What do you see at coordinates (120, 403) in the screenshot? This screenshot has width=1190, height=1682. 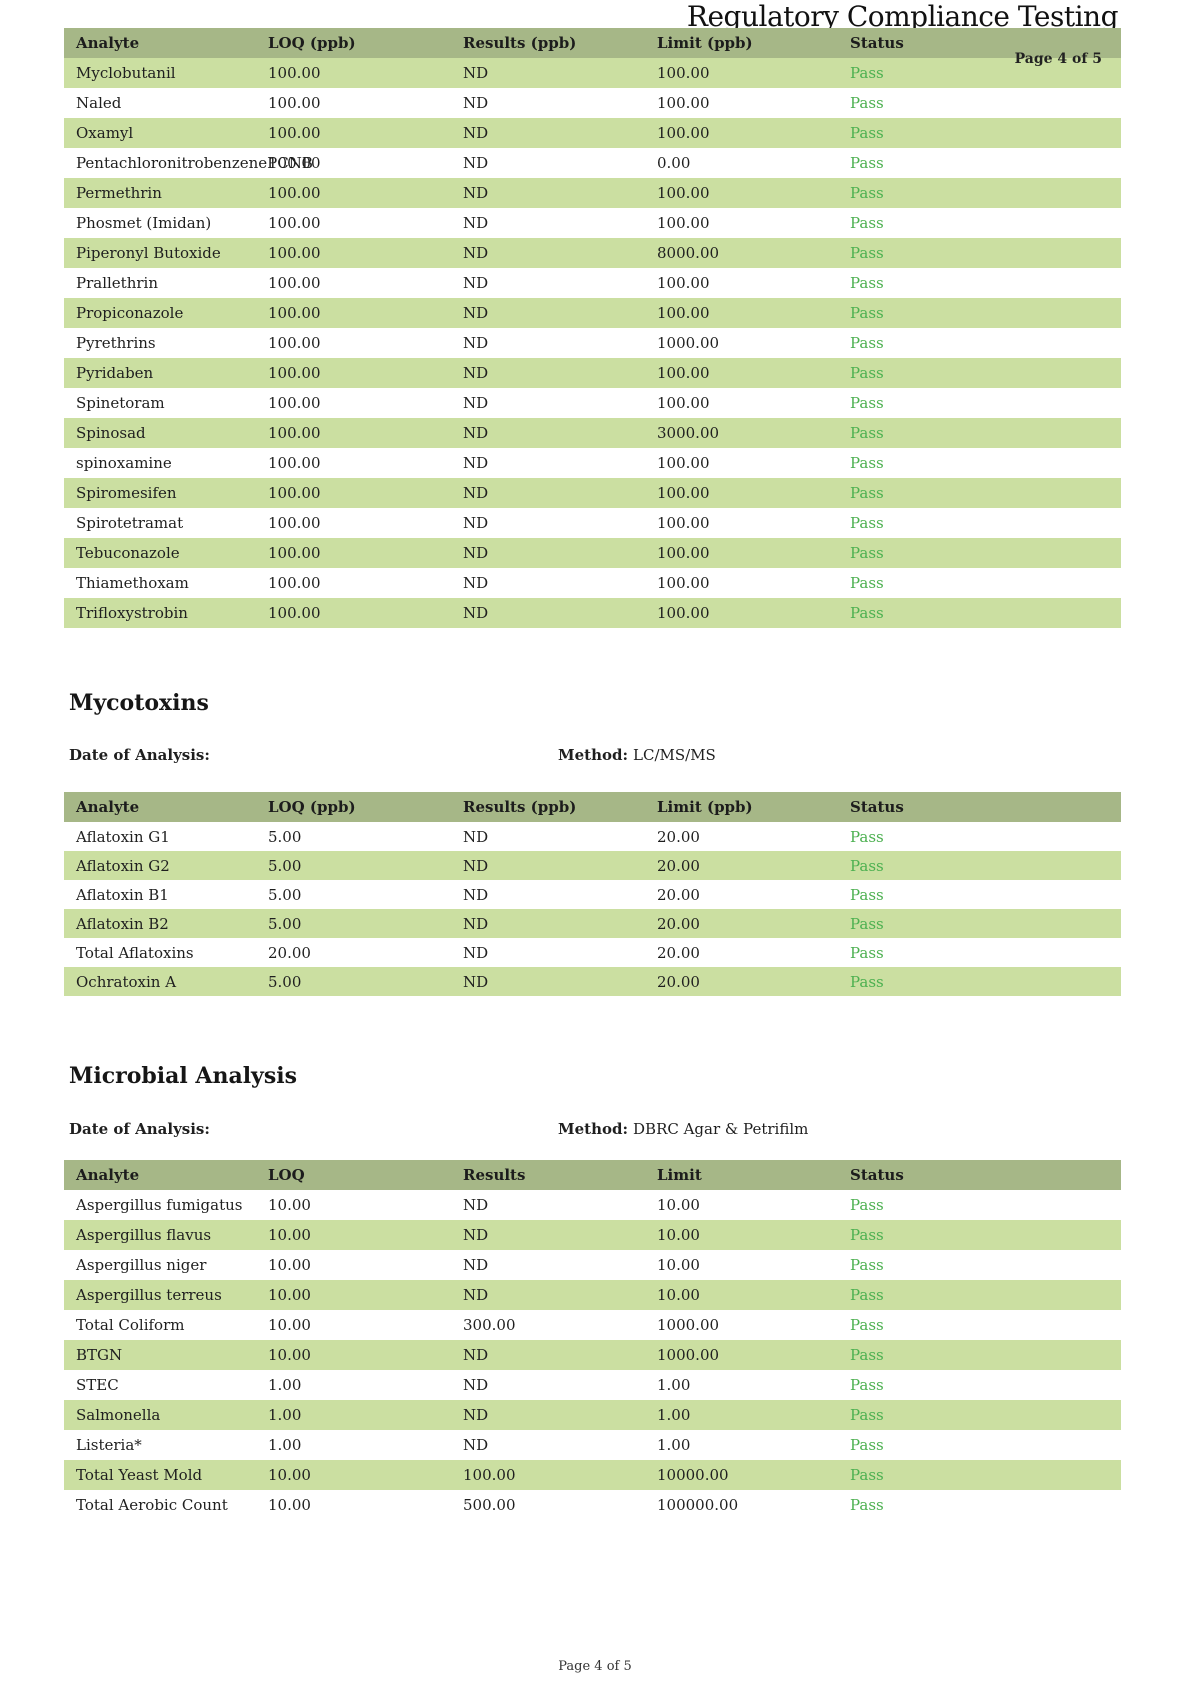 I see `analyte-cell: Spinetoram` at bounding box center [120, 403].